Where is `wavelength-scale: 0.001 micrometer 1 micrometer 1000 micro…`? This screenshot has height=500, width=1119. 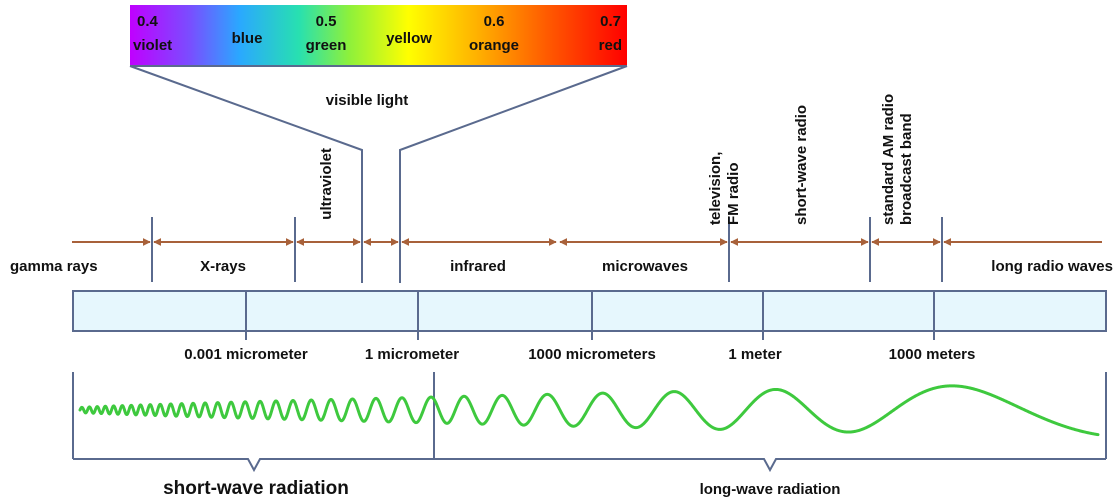
wavelength-scale: 0.001 micrometer 1 micrometer 1000 micro… is located at coordinates (589, 326).